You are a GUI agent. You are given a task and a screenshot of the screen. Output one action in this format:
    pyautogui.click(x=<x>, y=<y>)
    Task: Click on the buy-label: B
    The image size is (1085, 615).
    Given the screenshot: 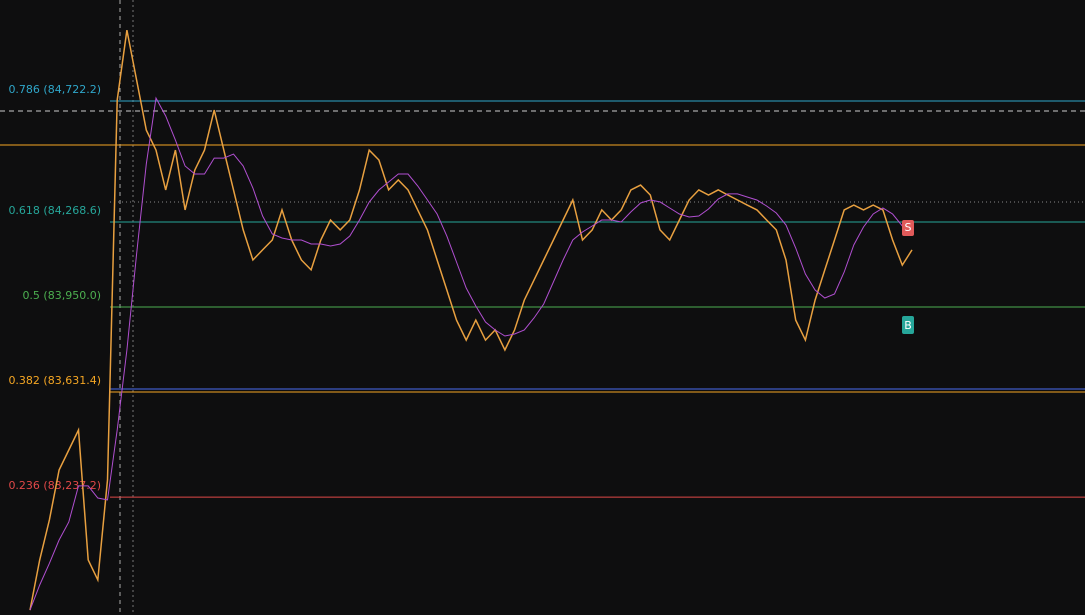 What is the action you would take?
    pyautogui.click(x=908, y=325)
    